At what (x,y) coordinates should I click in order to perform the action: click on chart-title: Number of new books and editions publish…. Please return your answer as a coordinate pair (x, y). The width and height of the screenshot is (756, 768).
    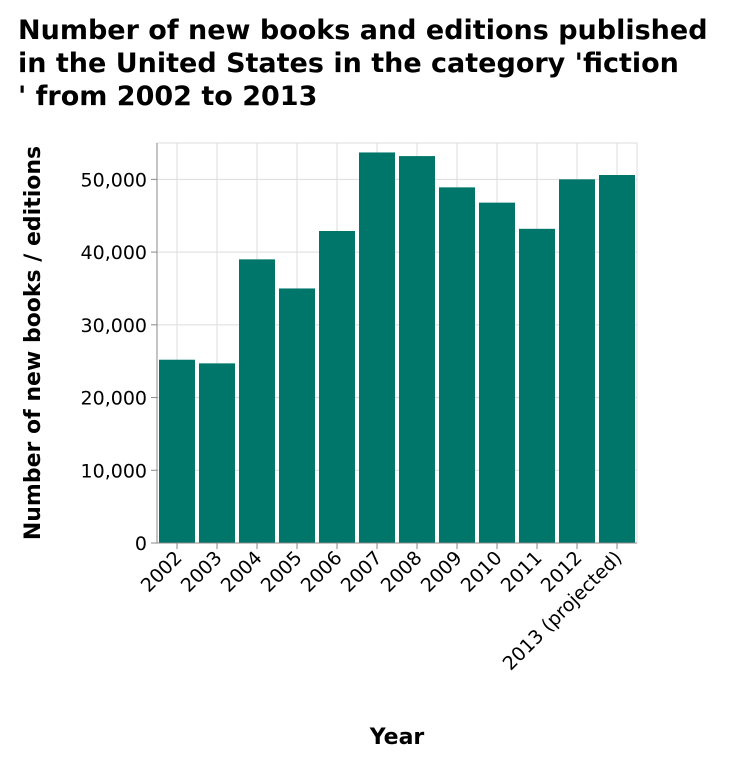
    Looking at the image, I should click on (383, 63).